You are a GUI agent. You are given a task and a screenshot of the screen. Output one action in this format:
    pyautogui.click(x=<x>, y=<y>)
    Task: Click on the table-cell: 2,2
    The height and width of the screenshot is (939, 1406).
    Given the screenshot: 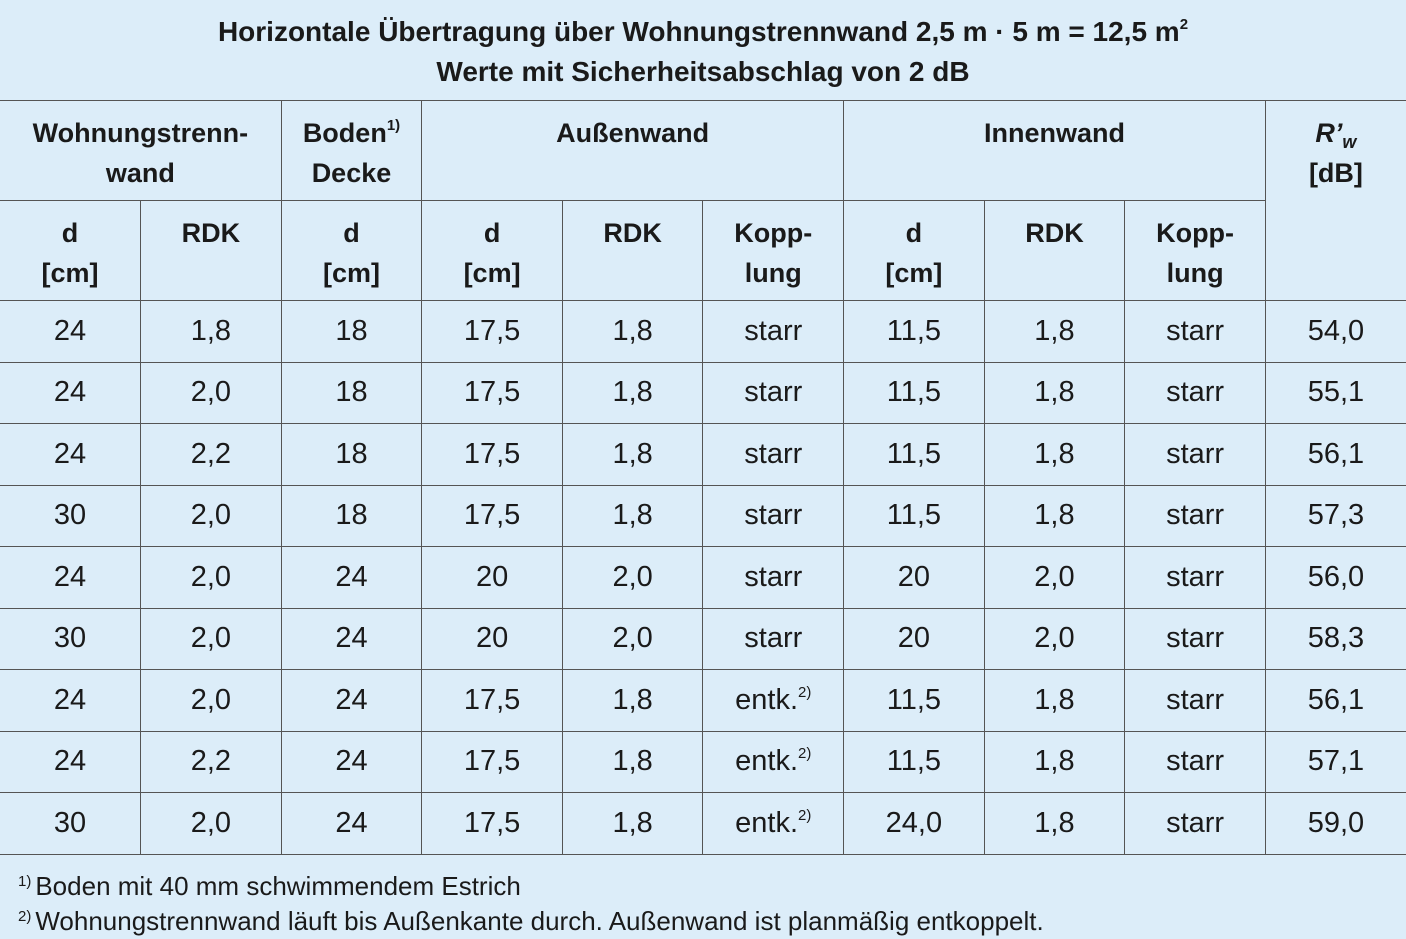 What is the action you would take?
    pyautogui.click(x=211, y=761)
    